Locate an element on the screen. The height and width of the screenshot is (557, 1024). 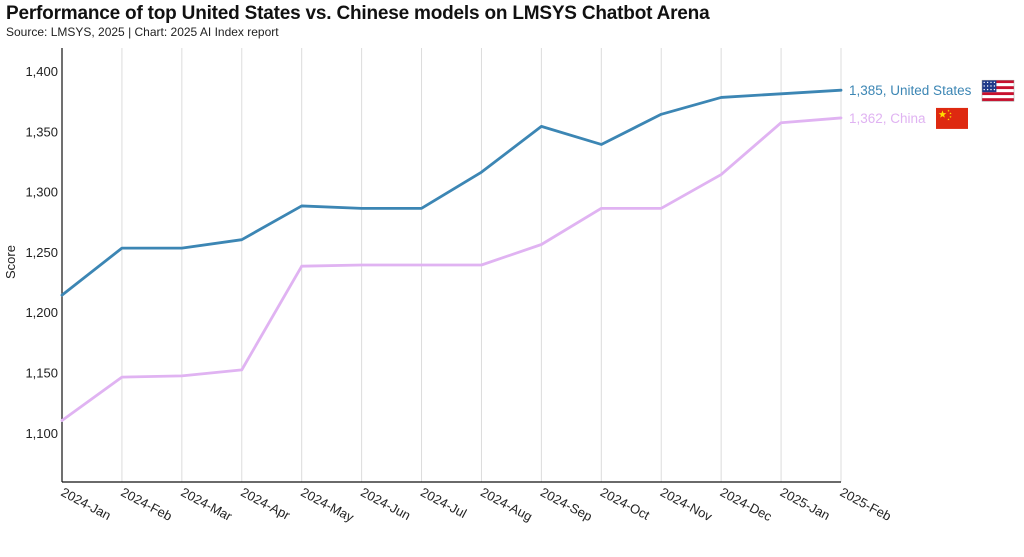
x-tick-label-2024-Oct: 2024-Oct is located at coordinates (625, 503).